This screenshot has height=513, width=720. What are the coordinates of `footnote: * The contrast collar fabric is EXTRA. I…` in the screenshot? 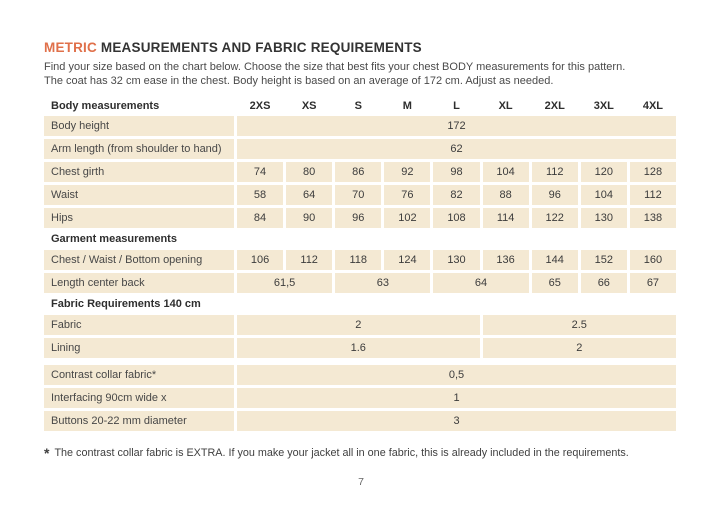 It's located at (361, 453).